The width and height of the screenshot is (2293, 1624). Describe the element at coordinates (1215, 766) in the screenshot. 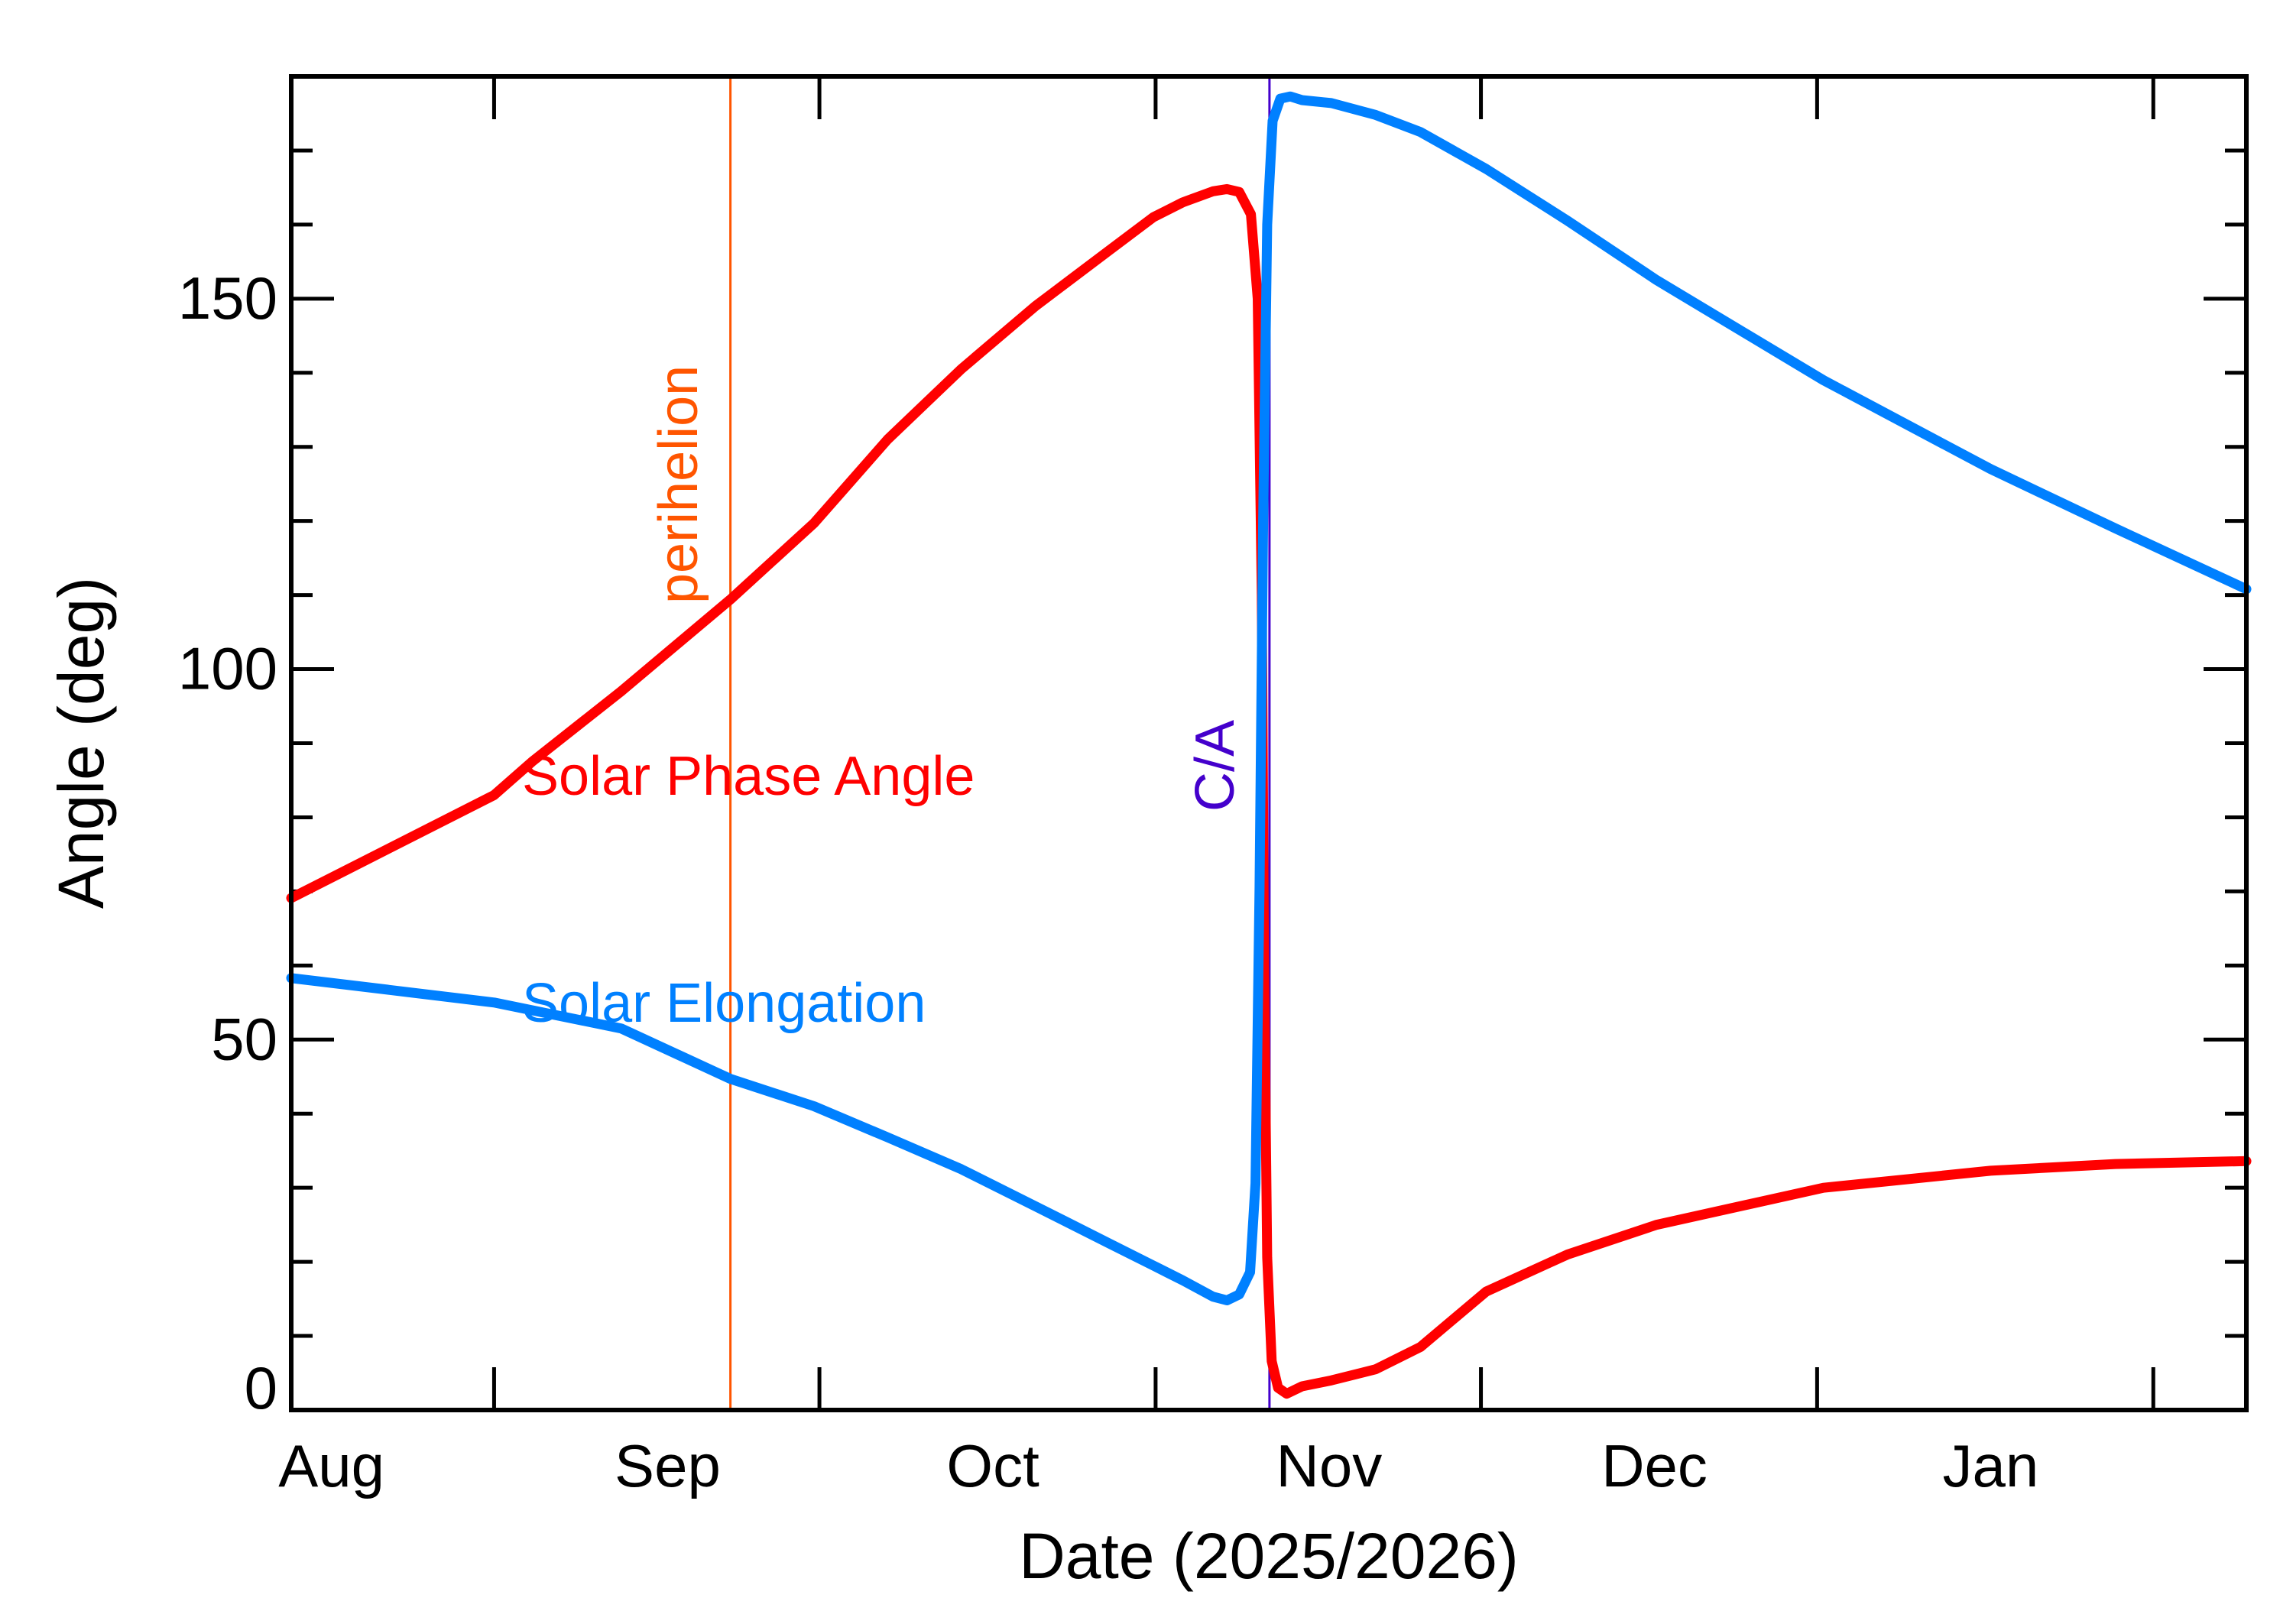

I see `ca-label: C/A` at that location.